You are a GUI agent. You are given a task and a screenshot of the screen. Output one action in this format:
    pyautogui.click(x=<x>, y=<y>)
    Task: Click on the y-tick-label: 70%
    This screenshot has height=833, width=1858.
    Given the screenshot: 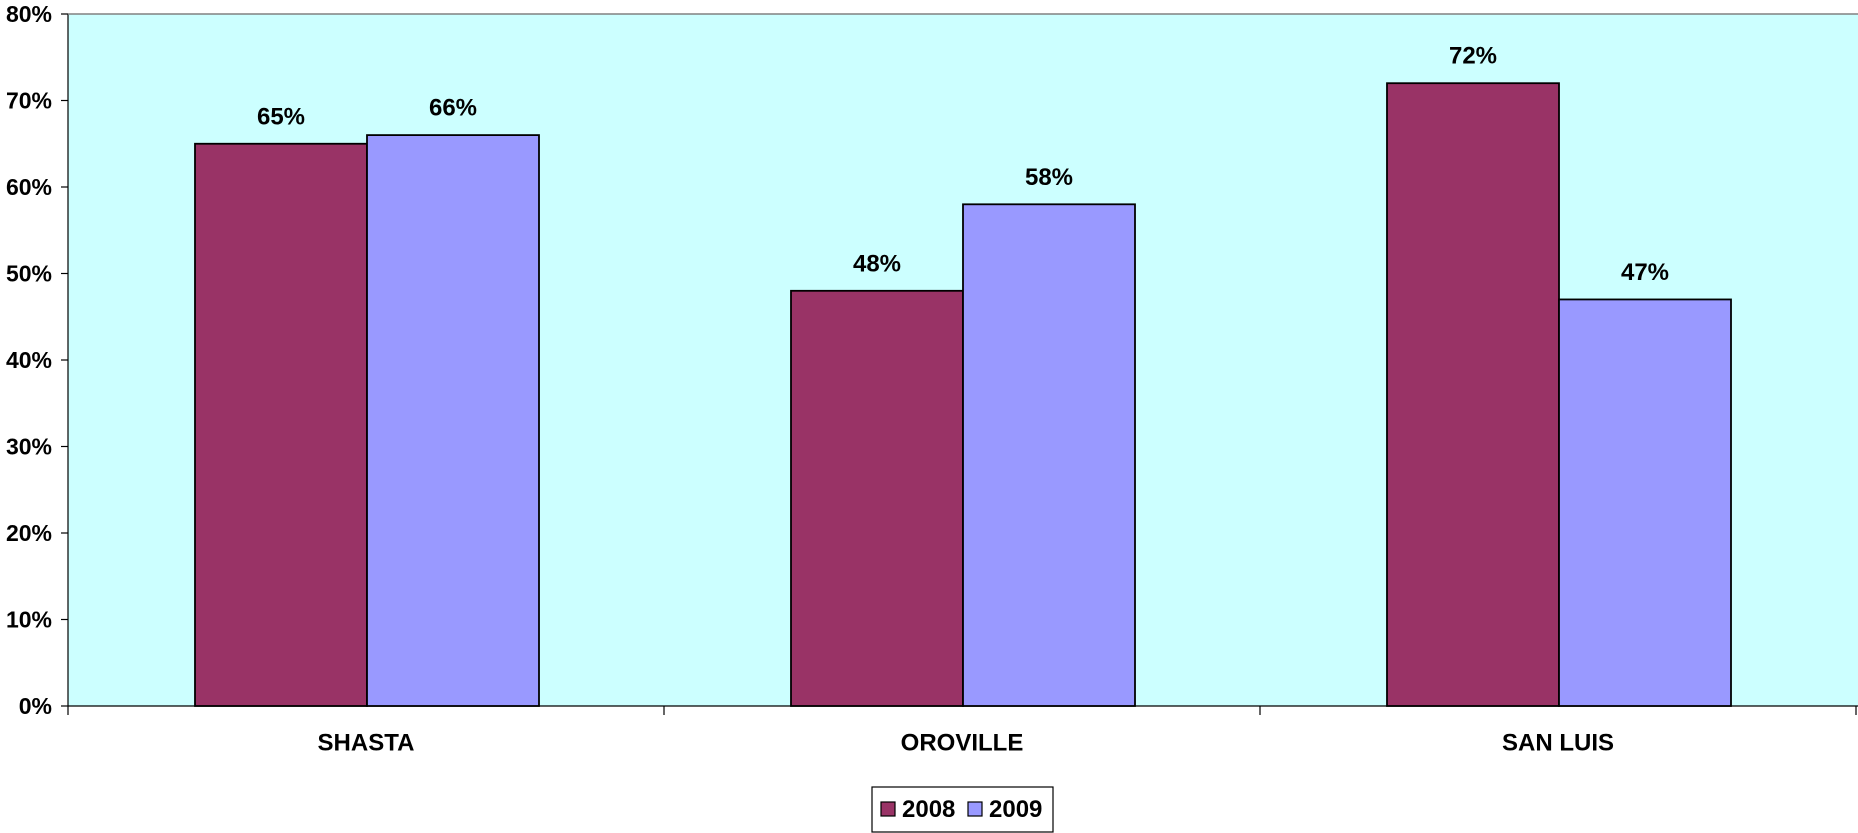 What is the action you would take?
    pyautogui.click(x=29, y=101)
    